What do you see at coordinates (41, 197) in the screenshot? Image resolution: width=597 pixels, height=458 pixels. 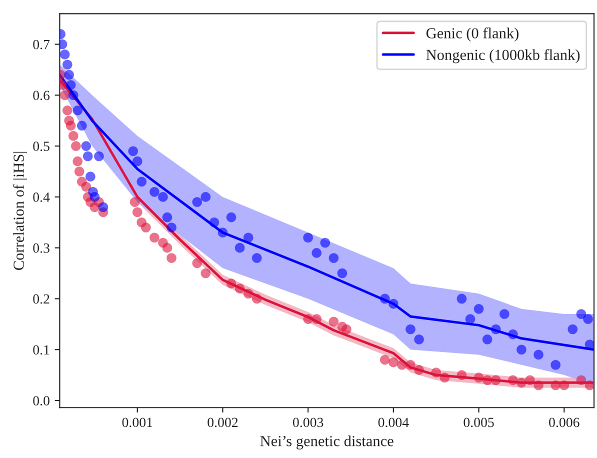 I see `y-tick-label: 0.4` at bounding box center [41, 197].